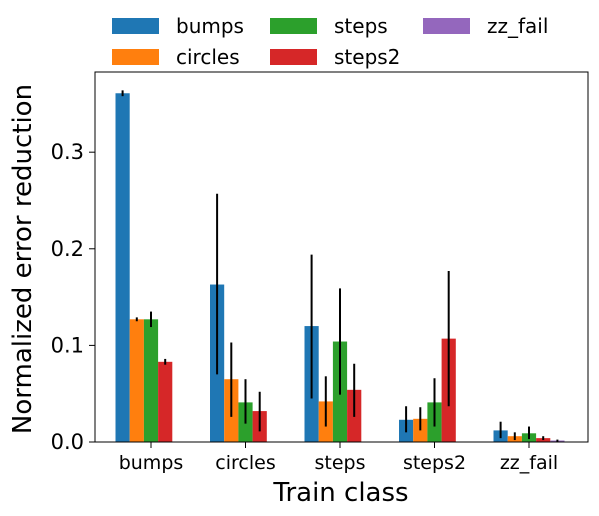 This screenshot has width=599, height=516. Describe the element at coordinates (67, 152) in the screenshot. I see `y-tick-label-3: 0.3` at that location.